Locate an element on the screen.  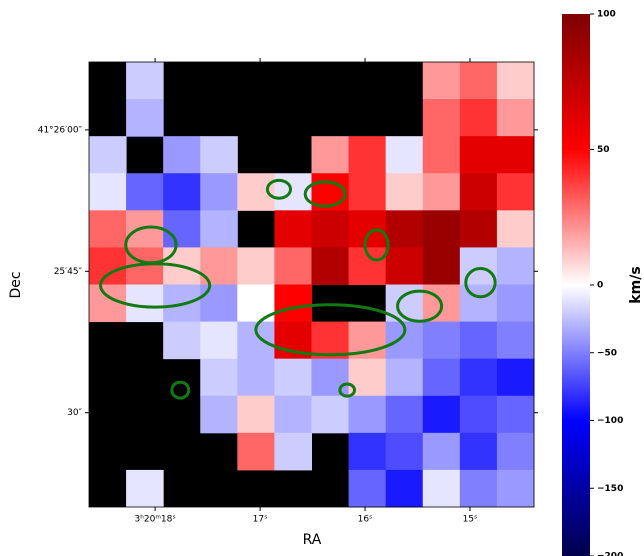
colorbar-tick-label: −200 is located at coordinates (610, 554).